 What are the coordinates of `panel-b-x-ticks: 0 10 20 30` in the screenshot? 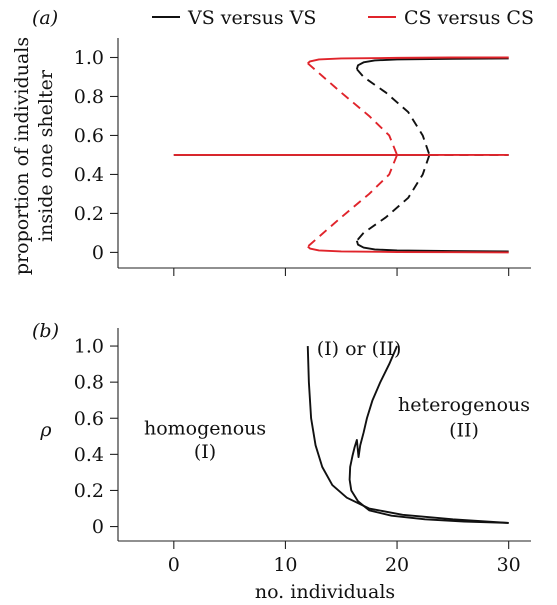 It's located at (344, 558).